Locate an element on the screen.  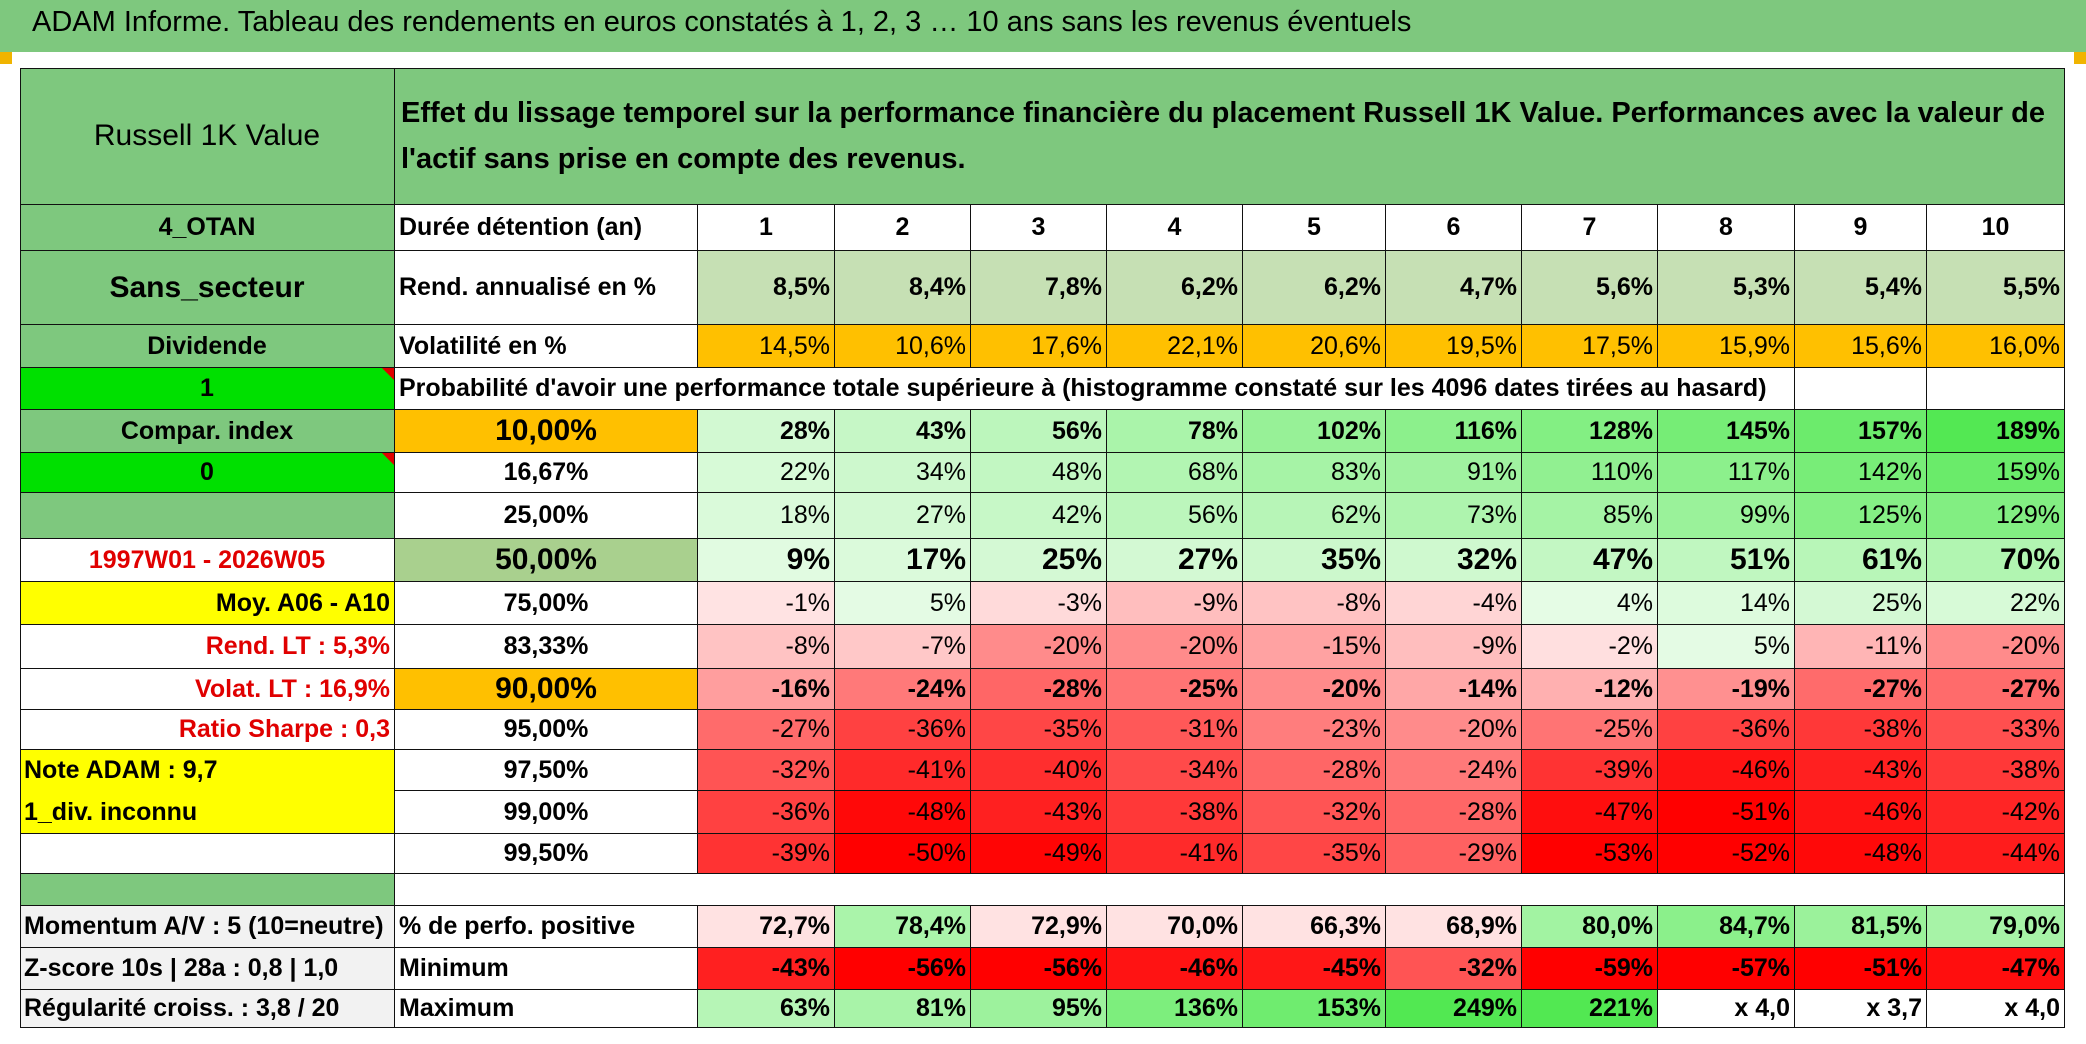
year-header: 1 is located at coordinates (766, 228).